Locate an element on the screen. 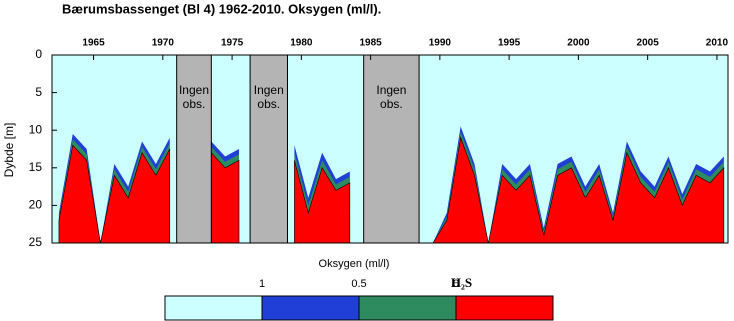 The image size is (734, 321). legend-level: 1 is located at coordinates (262, 284).